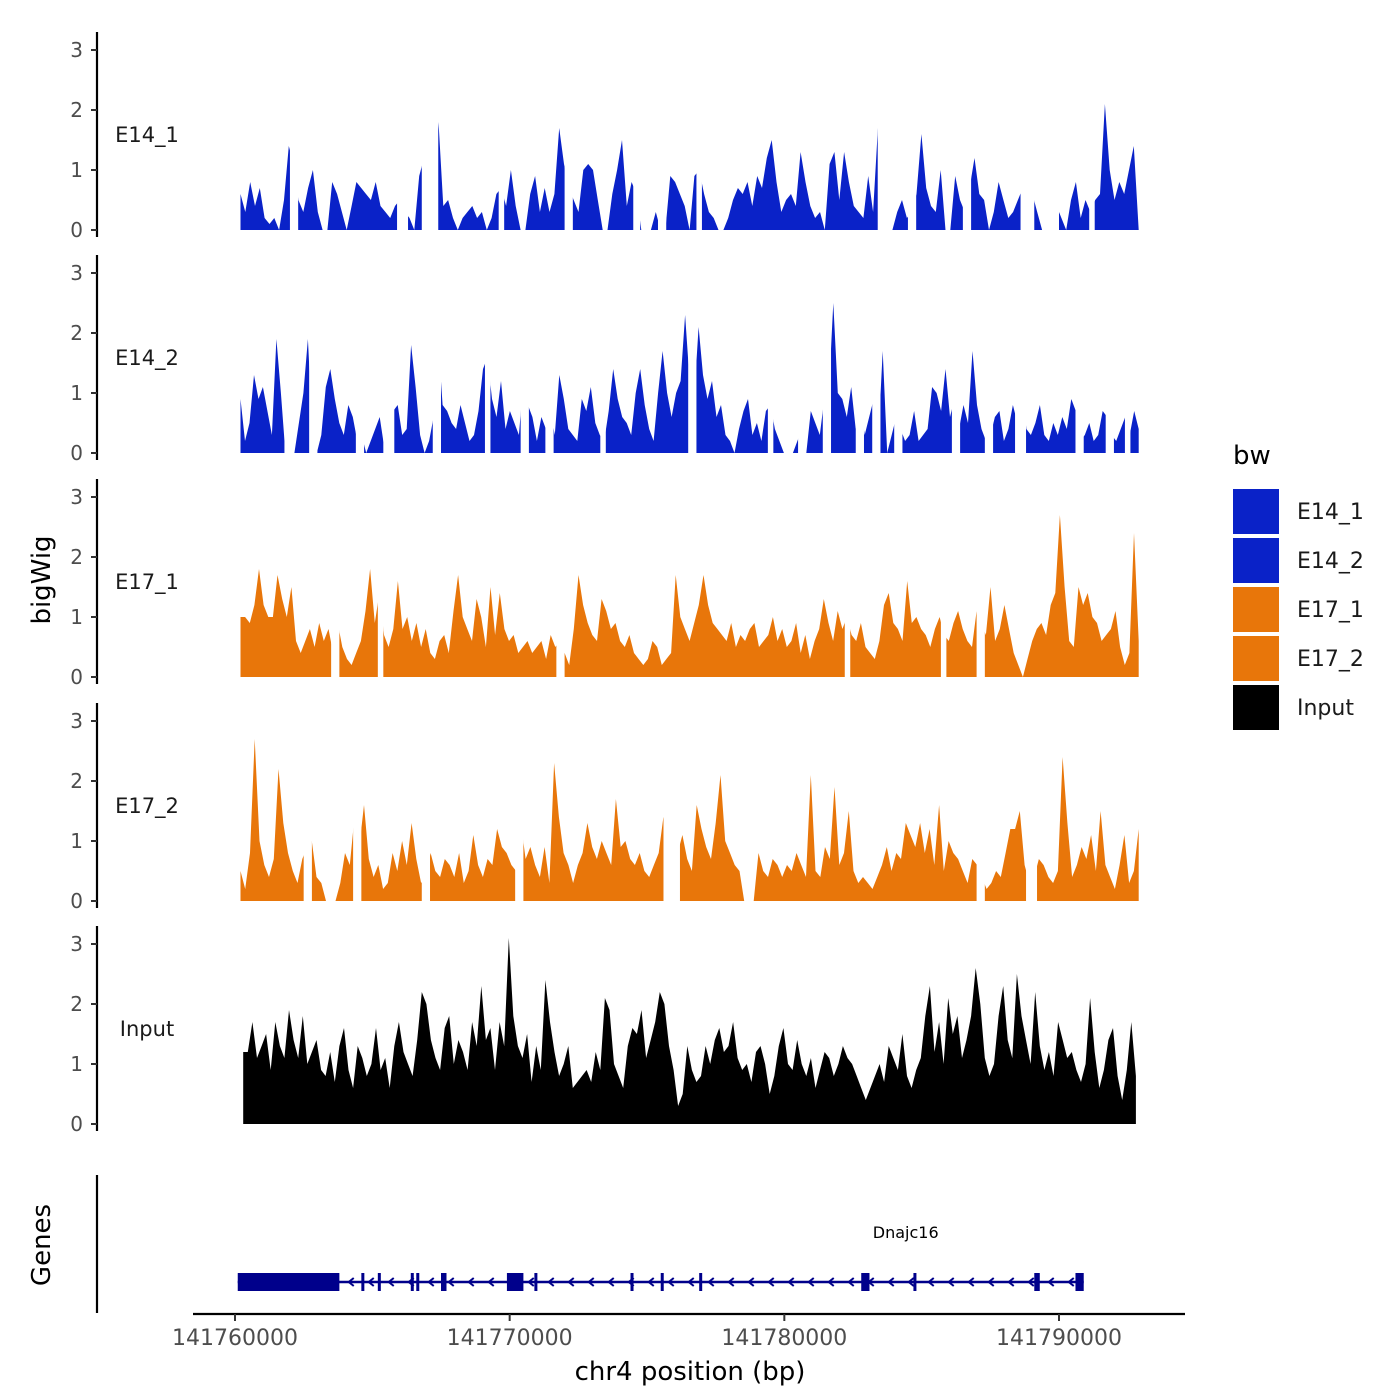 This screenshot has height=1400, width=1400. What do you see at coordinates (1330, 512) in the screenshot?
I see `legend-label: E14_1` at bounding box center [1330, 512].